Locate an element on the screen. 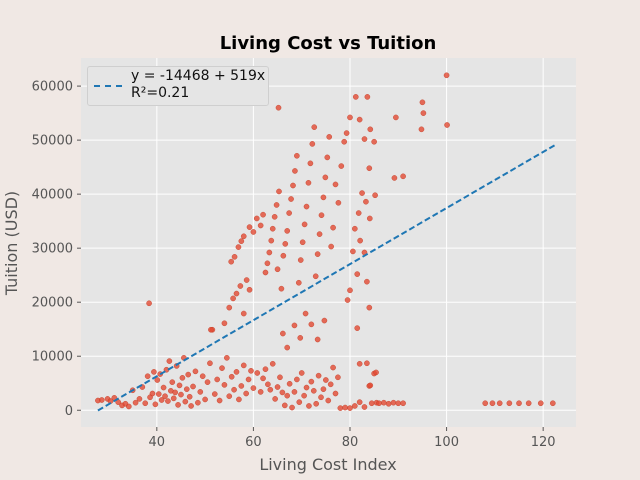 This screenshot has height=480, width=640. y-tick-label: 20000 is located at coordinates (52, 303).